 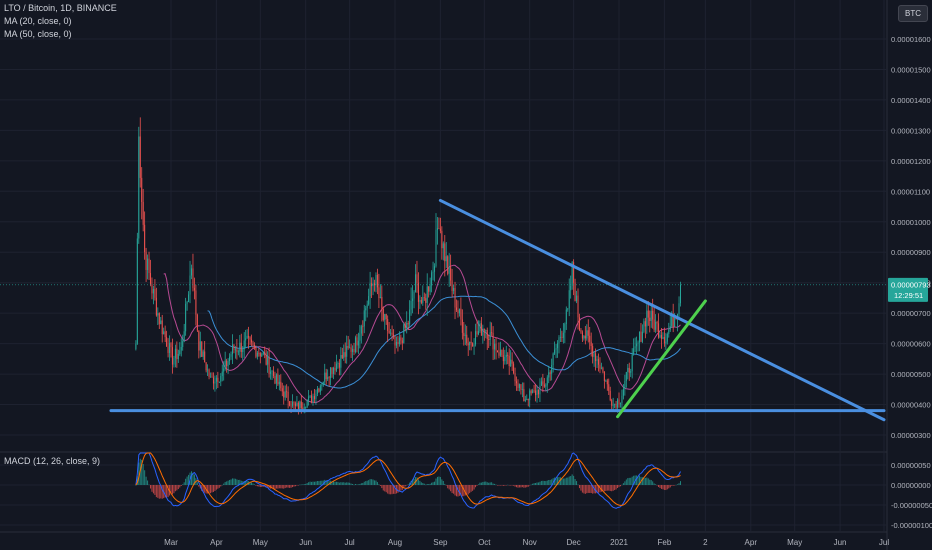 What do you see at coordinates (913, 13) in the screenshot?
I see `currency-badge: BTC` at bounding box center [913, 13].